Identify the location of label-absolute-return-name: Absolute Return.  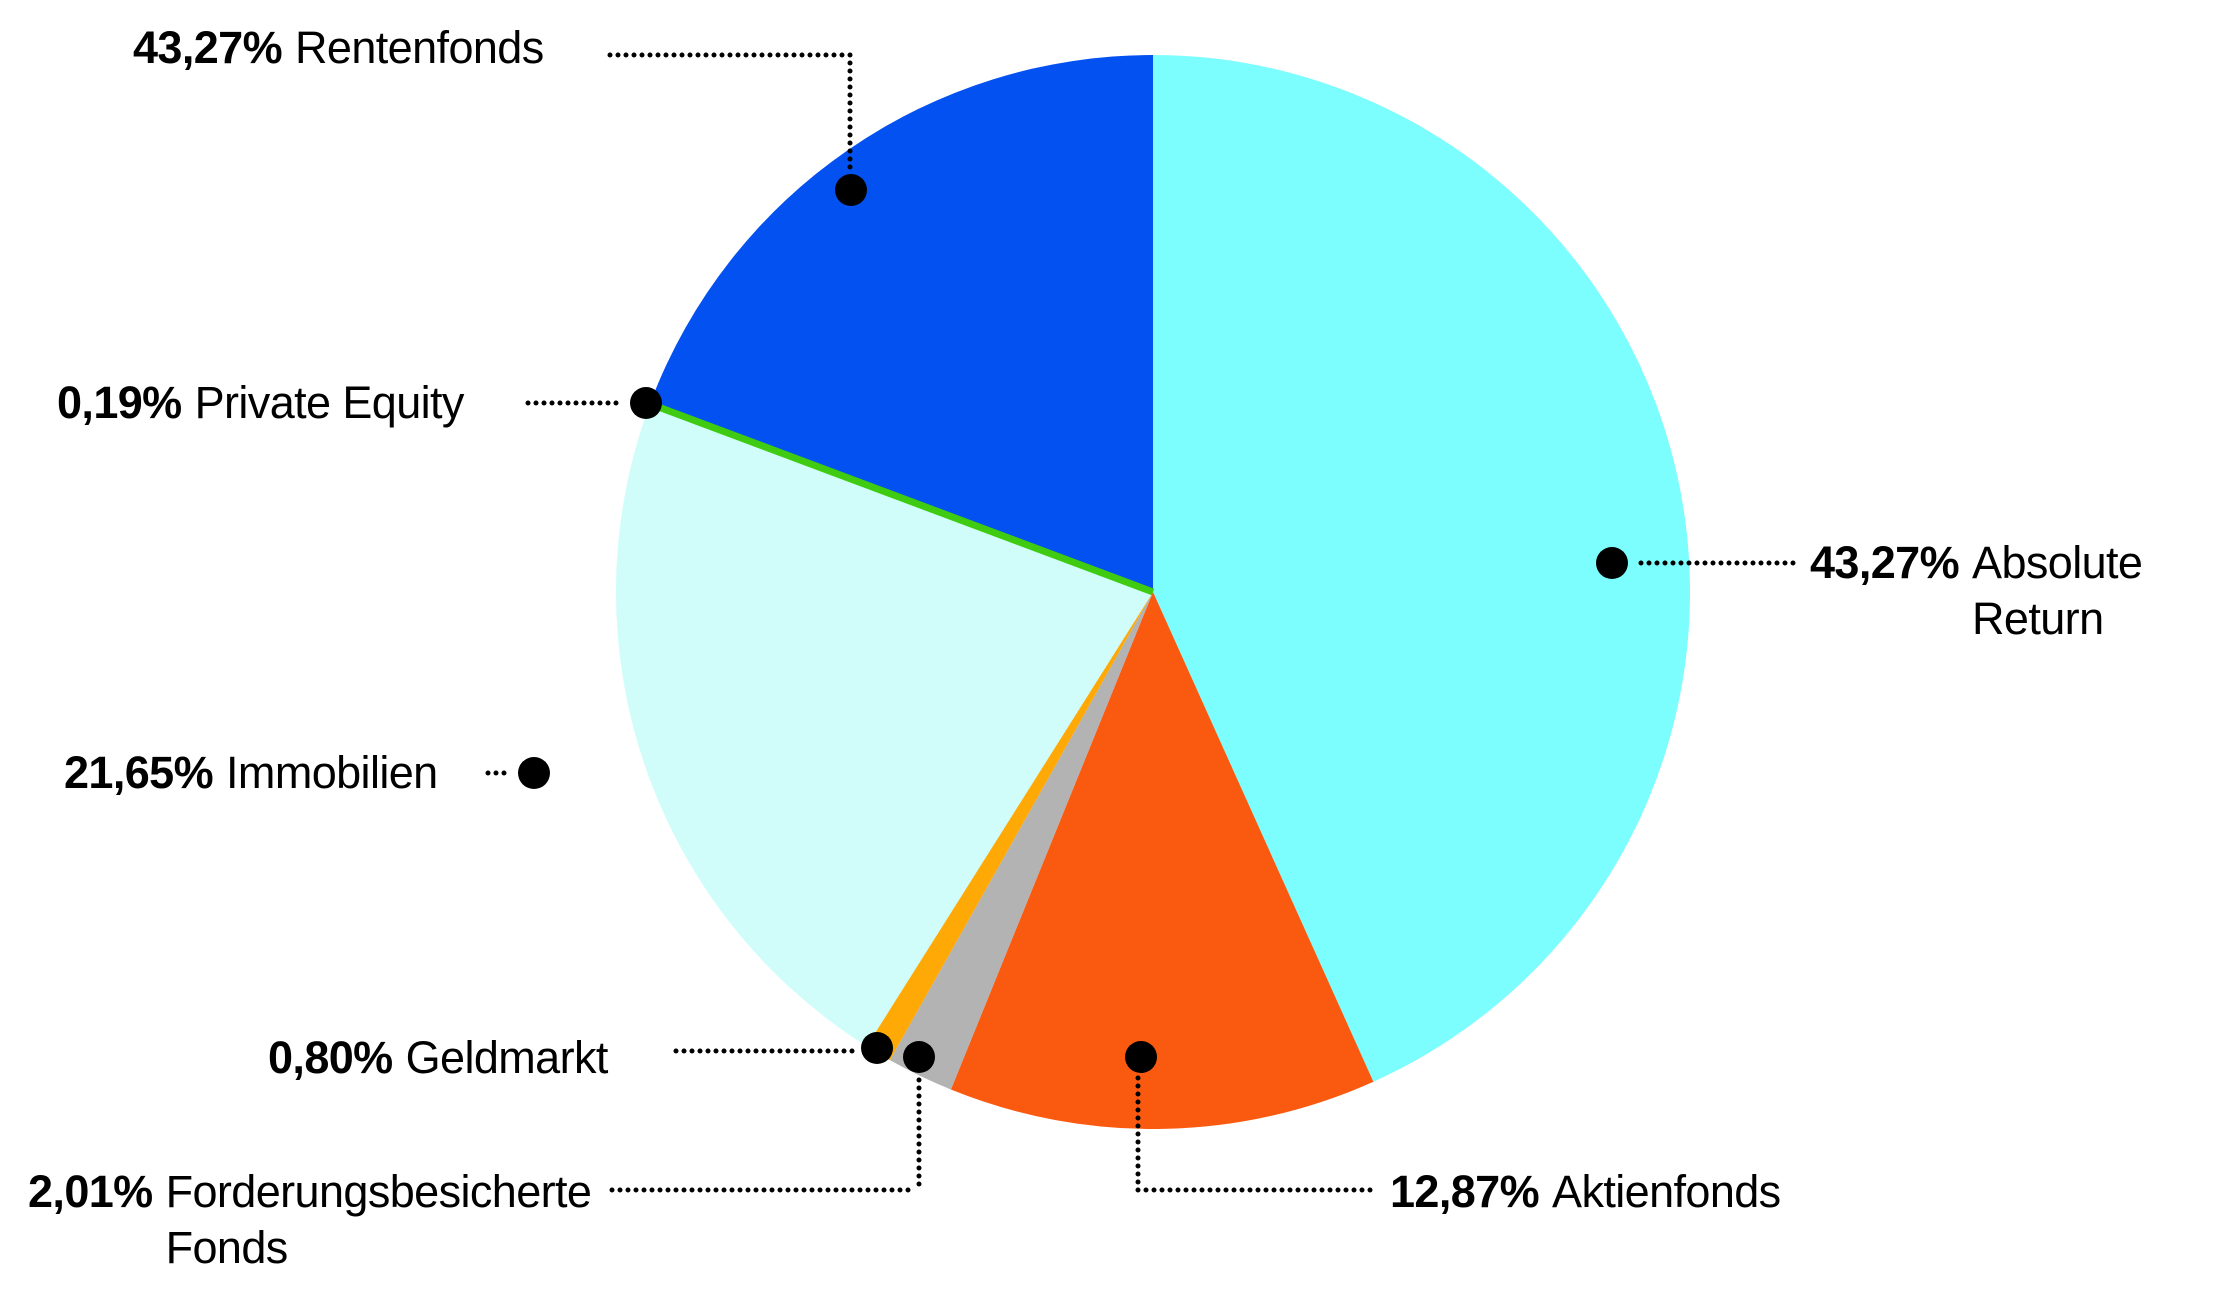
(2057, 590).